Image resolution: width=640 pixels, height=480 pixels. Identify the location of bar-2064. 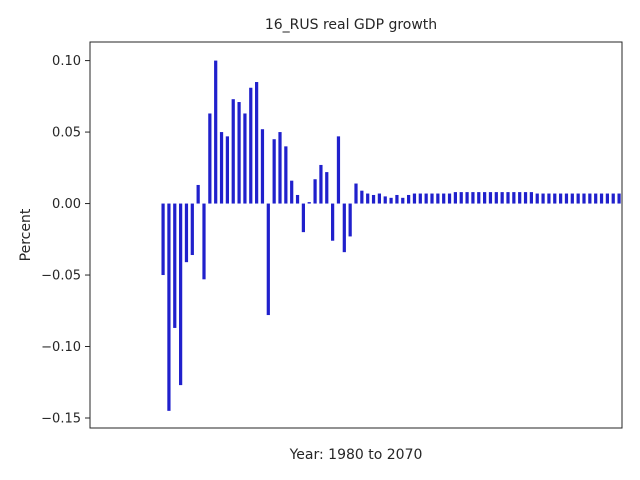
(584, 198).